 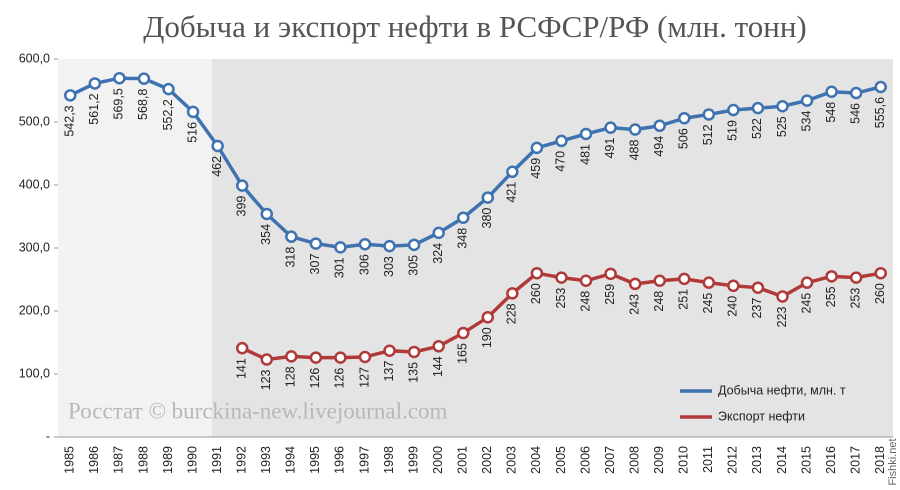 What do you see at coordinates (733, 306) in the screenshot?
I see `data-label: 240` at bounding box center [733, 306].